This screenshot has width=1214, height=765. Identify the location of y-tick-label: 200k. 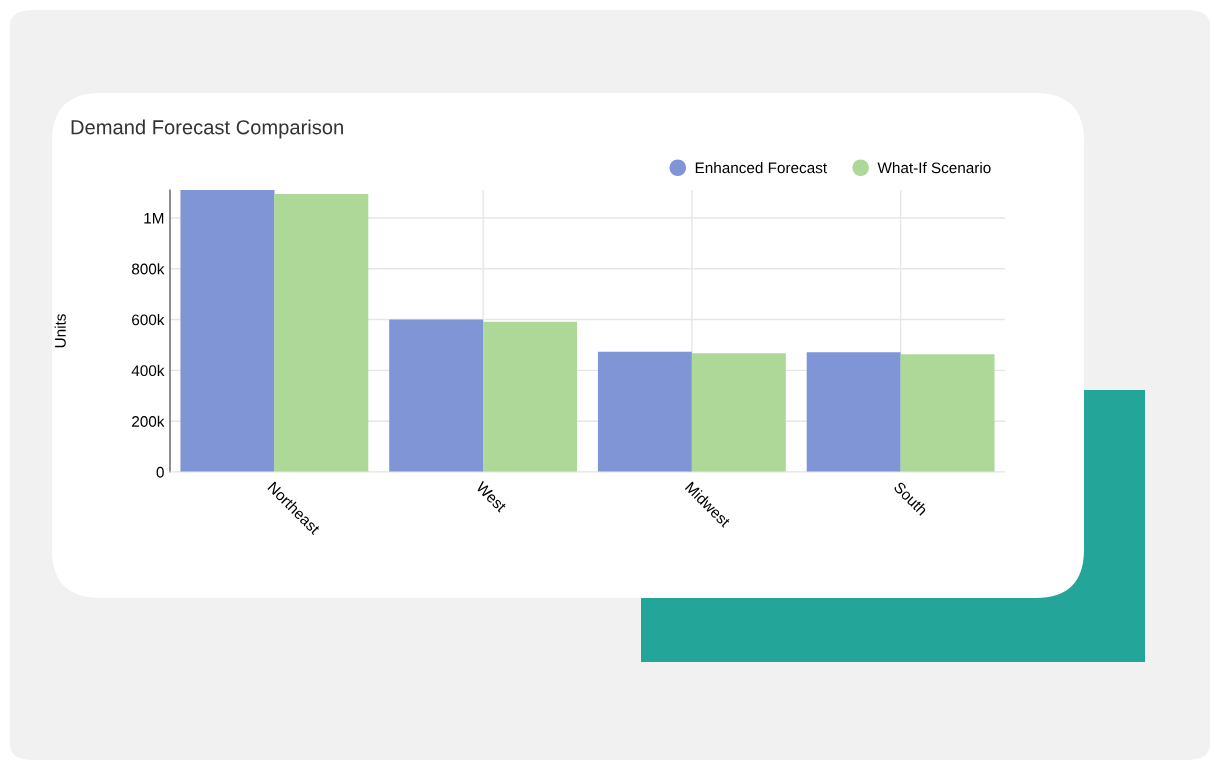
(148, 421).